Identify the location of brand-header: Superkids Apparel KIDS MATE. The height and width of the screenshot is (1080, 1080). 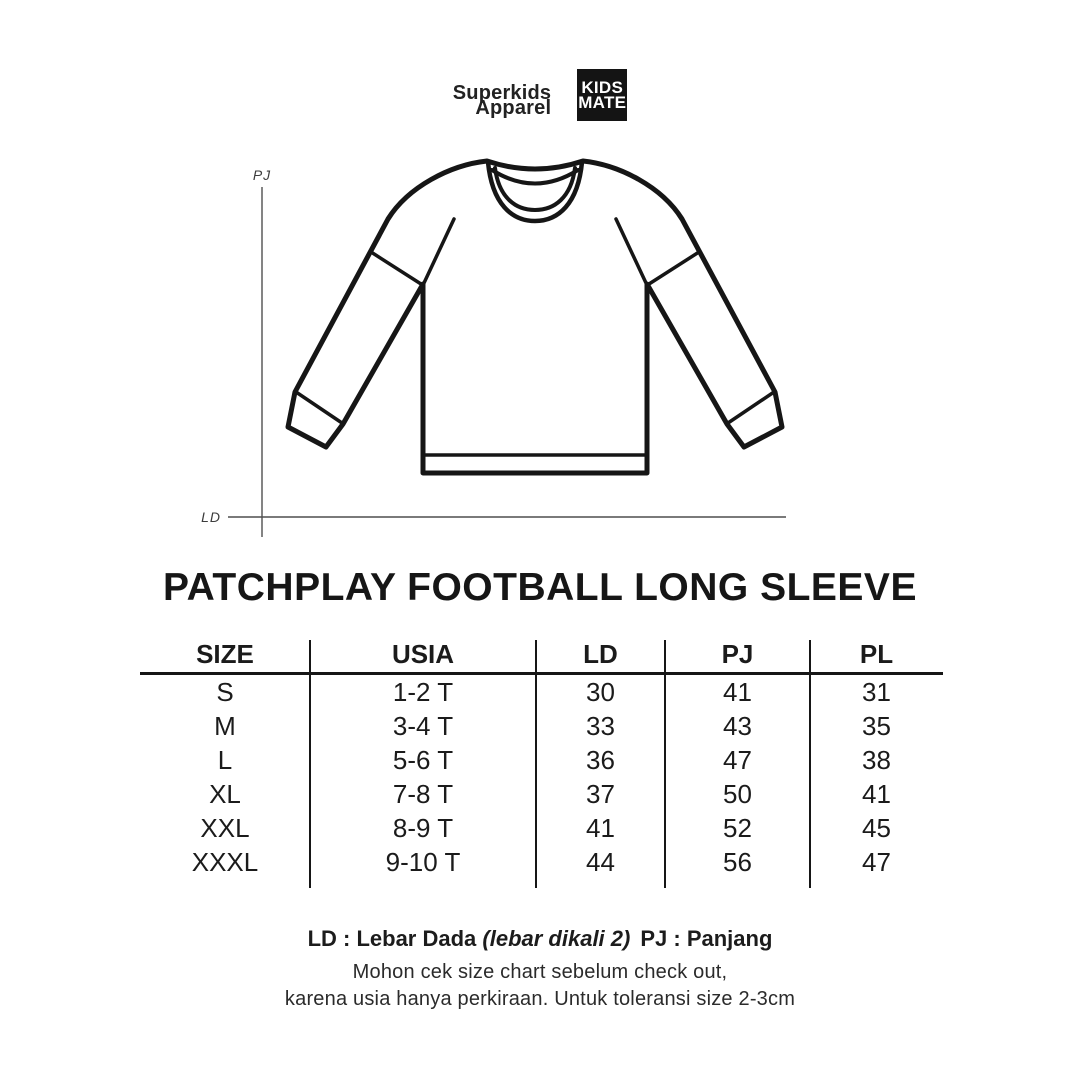
(540, 95).